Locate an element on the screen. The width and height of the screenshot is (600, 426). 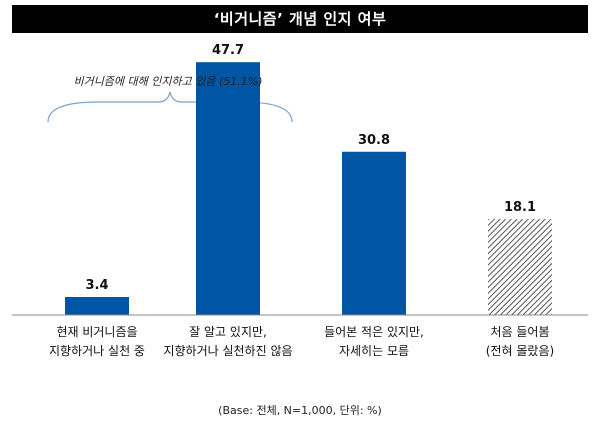
value-label-1: 3.4 is located at coordinates (96, 285).